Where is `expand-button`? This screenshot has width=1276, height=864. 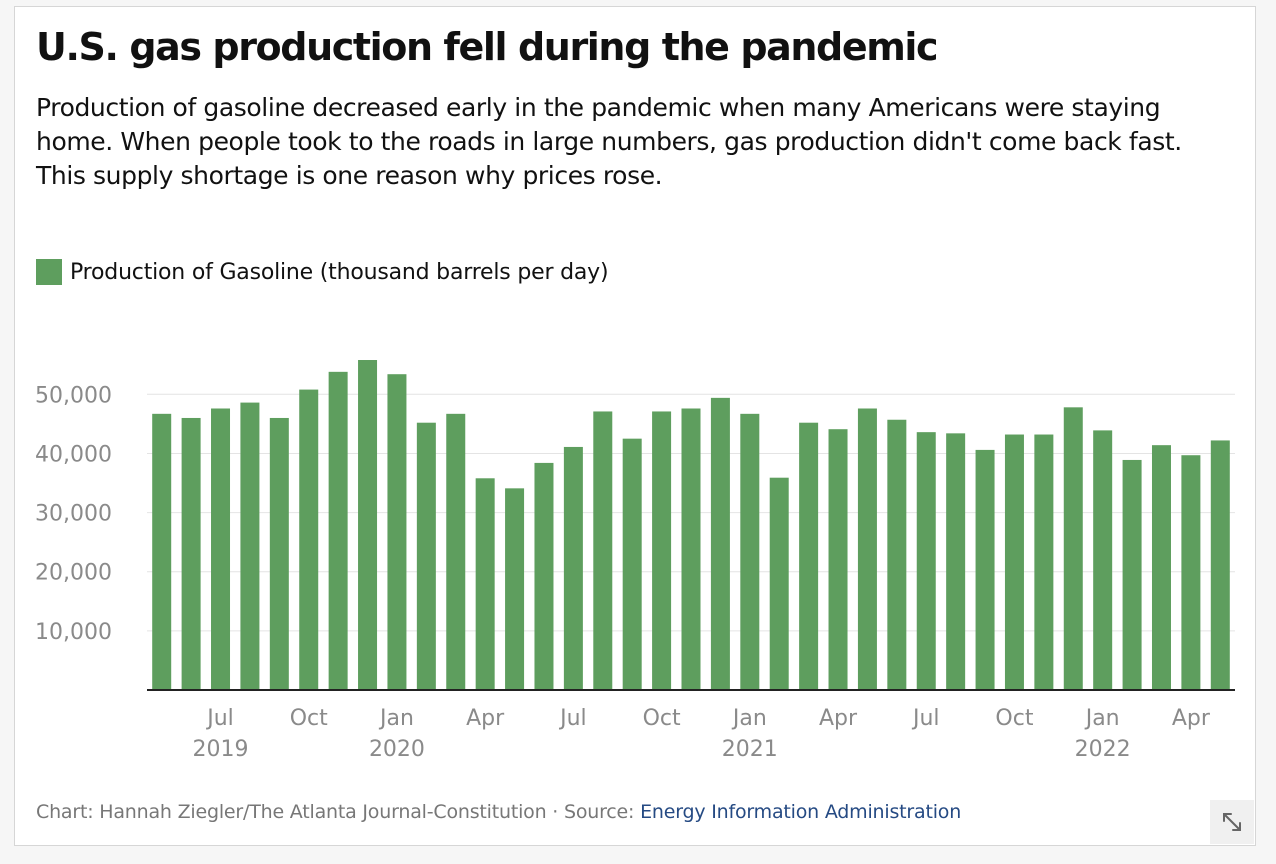
expand-button is located at coordinates (1232, 822).